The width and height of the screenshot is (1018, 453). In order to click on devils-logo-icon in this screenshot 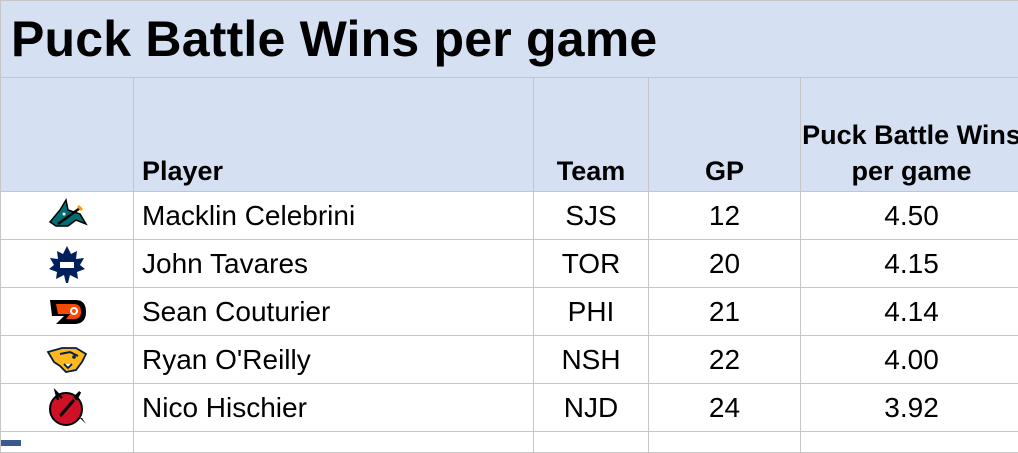, I will do `click(67, 408)`.